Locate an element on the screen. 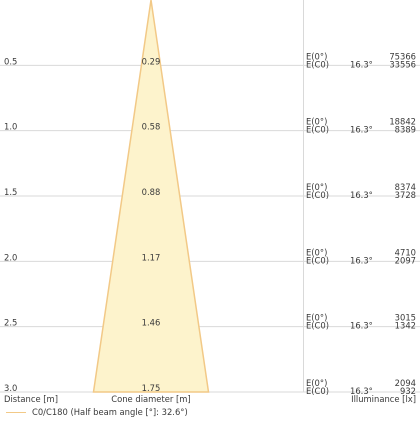 The image size is (420, 424). diameter-label: 0.88 is located at coordinates (151, 192).